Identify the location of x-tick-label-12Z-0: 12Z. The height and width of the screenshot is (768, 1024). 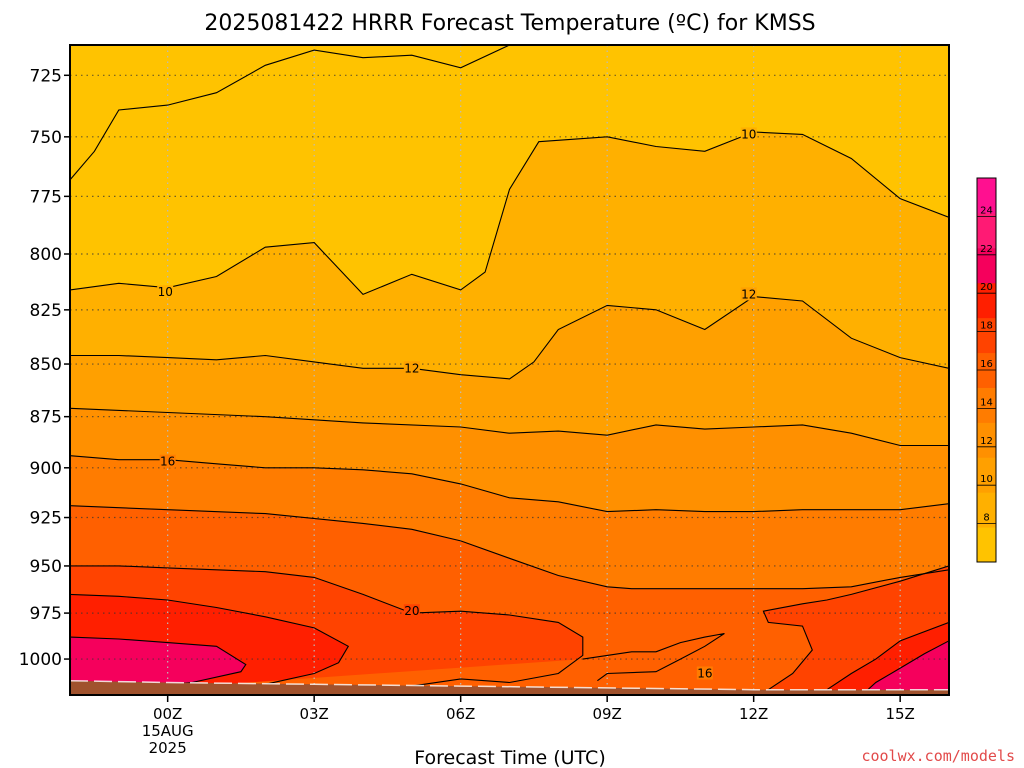
(753, 714).